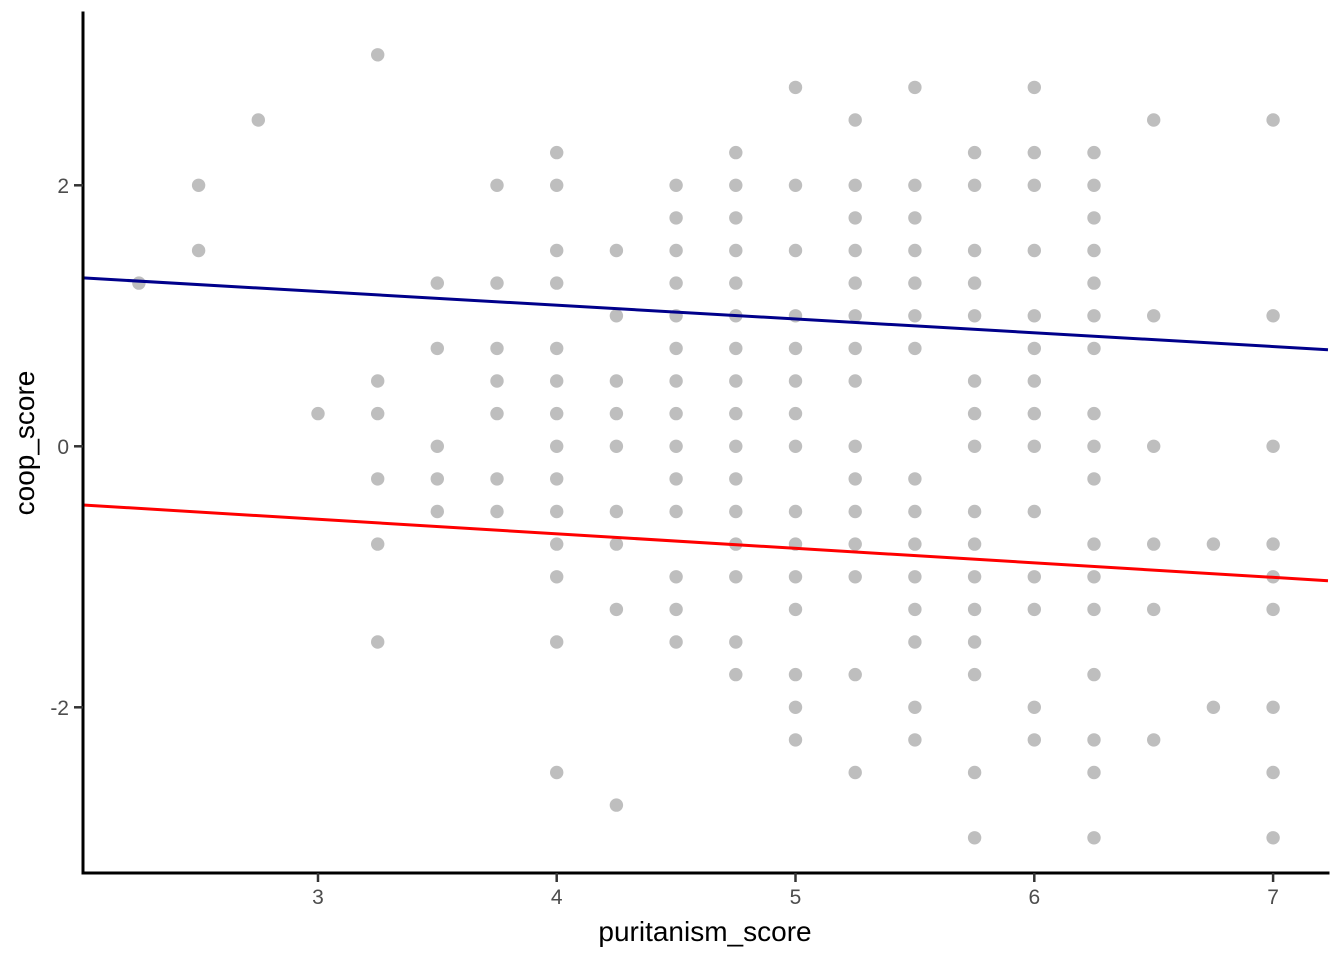 The image size is (1344, 960). I want to click on fit-line-blue, so click(705, 314).